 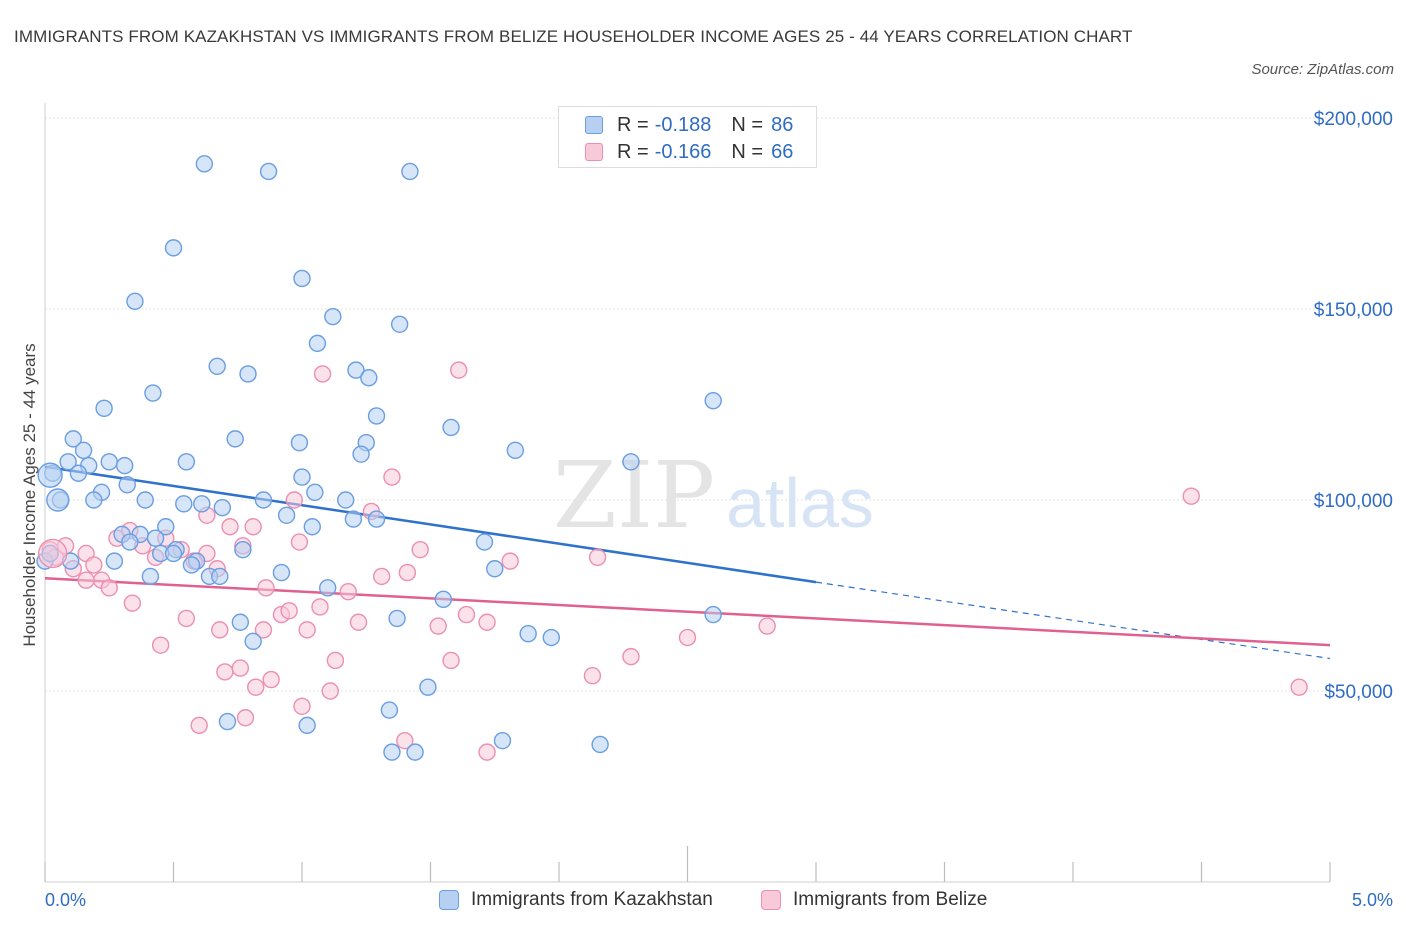 What do you see at coordinates (430, 524) in the screenshot?
I see `trendline-kazakhstan` at bounding box center [430, 524].